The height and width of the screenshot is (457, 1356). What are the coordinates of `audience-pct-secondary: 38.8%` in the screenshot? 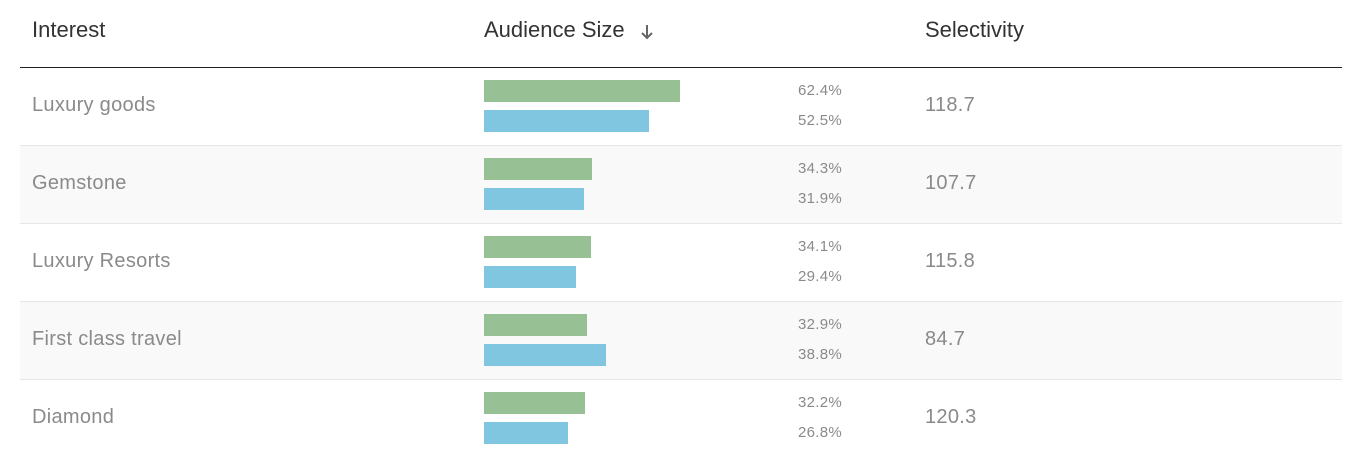 It's located at (820, 354).